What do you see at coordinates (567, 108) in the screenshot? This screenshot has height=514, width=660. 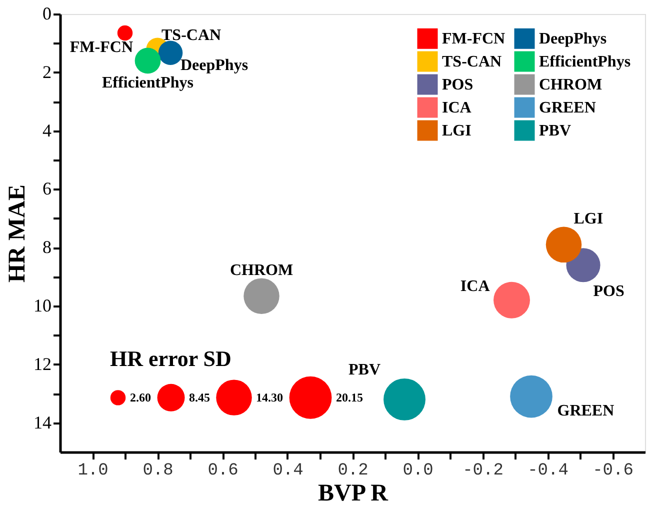 I see `legend-label: GREEN` at bounding box center [567, 108].